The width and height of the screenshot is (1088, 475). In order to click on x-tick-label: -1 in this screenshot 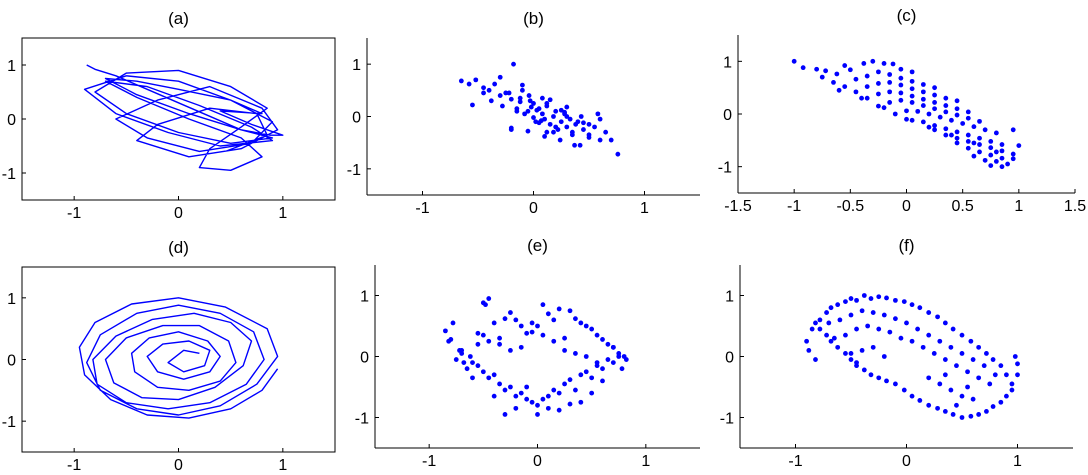, I will do `click(74, 465)`.